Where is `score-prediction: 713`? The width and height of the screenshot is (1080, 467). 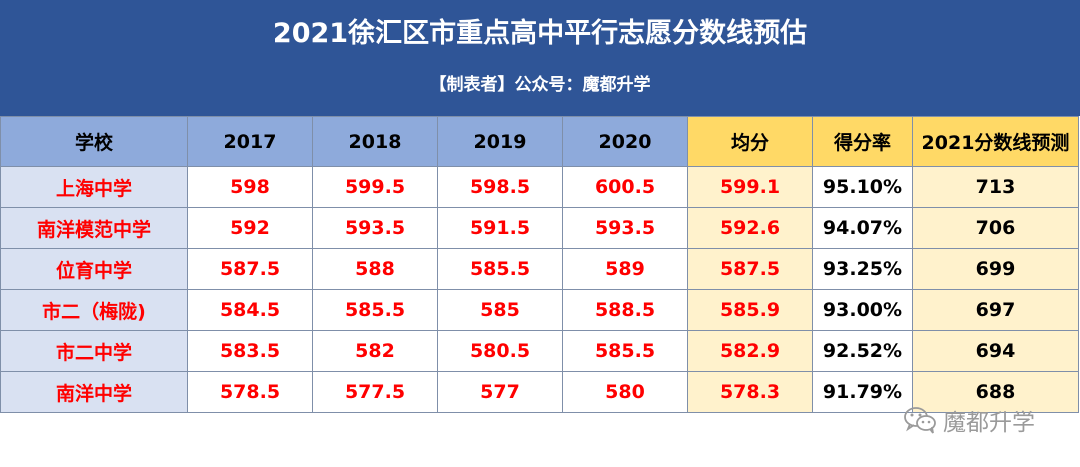 score-prediction: 713 is located at coordinates (995, 187).